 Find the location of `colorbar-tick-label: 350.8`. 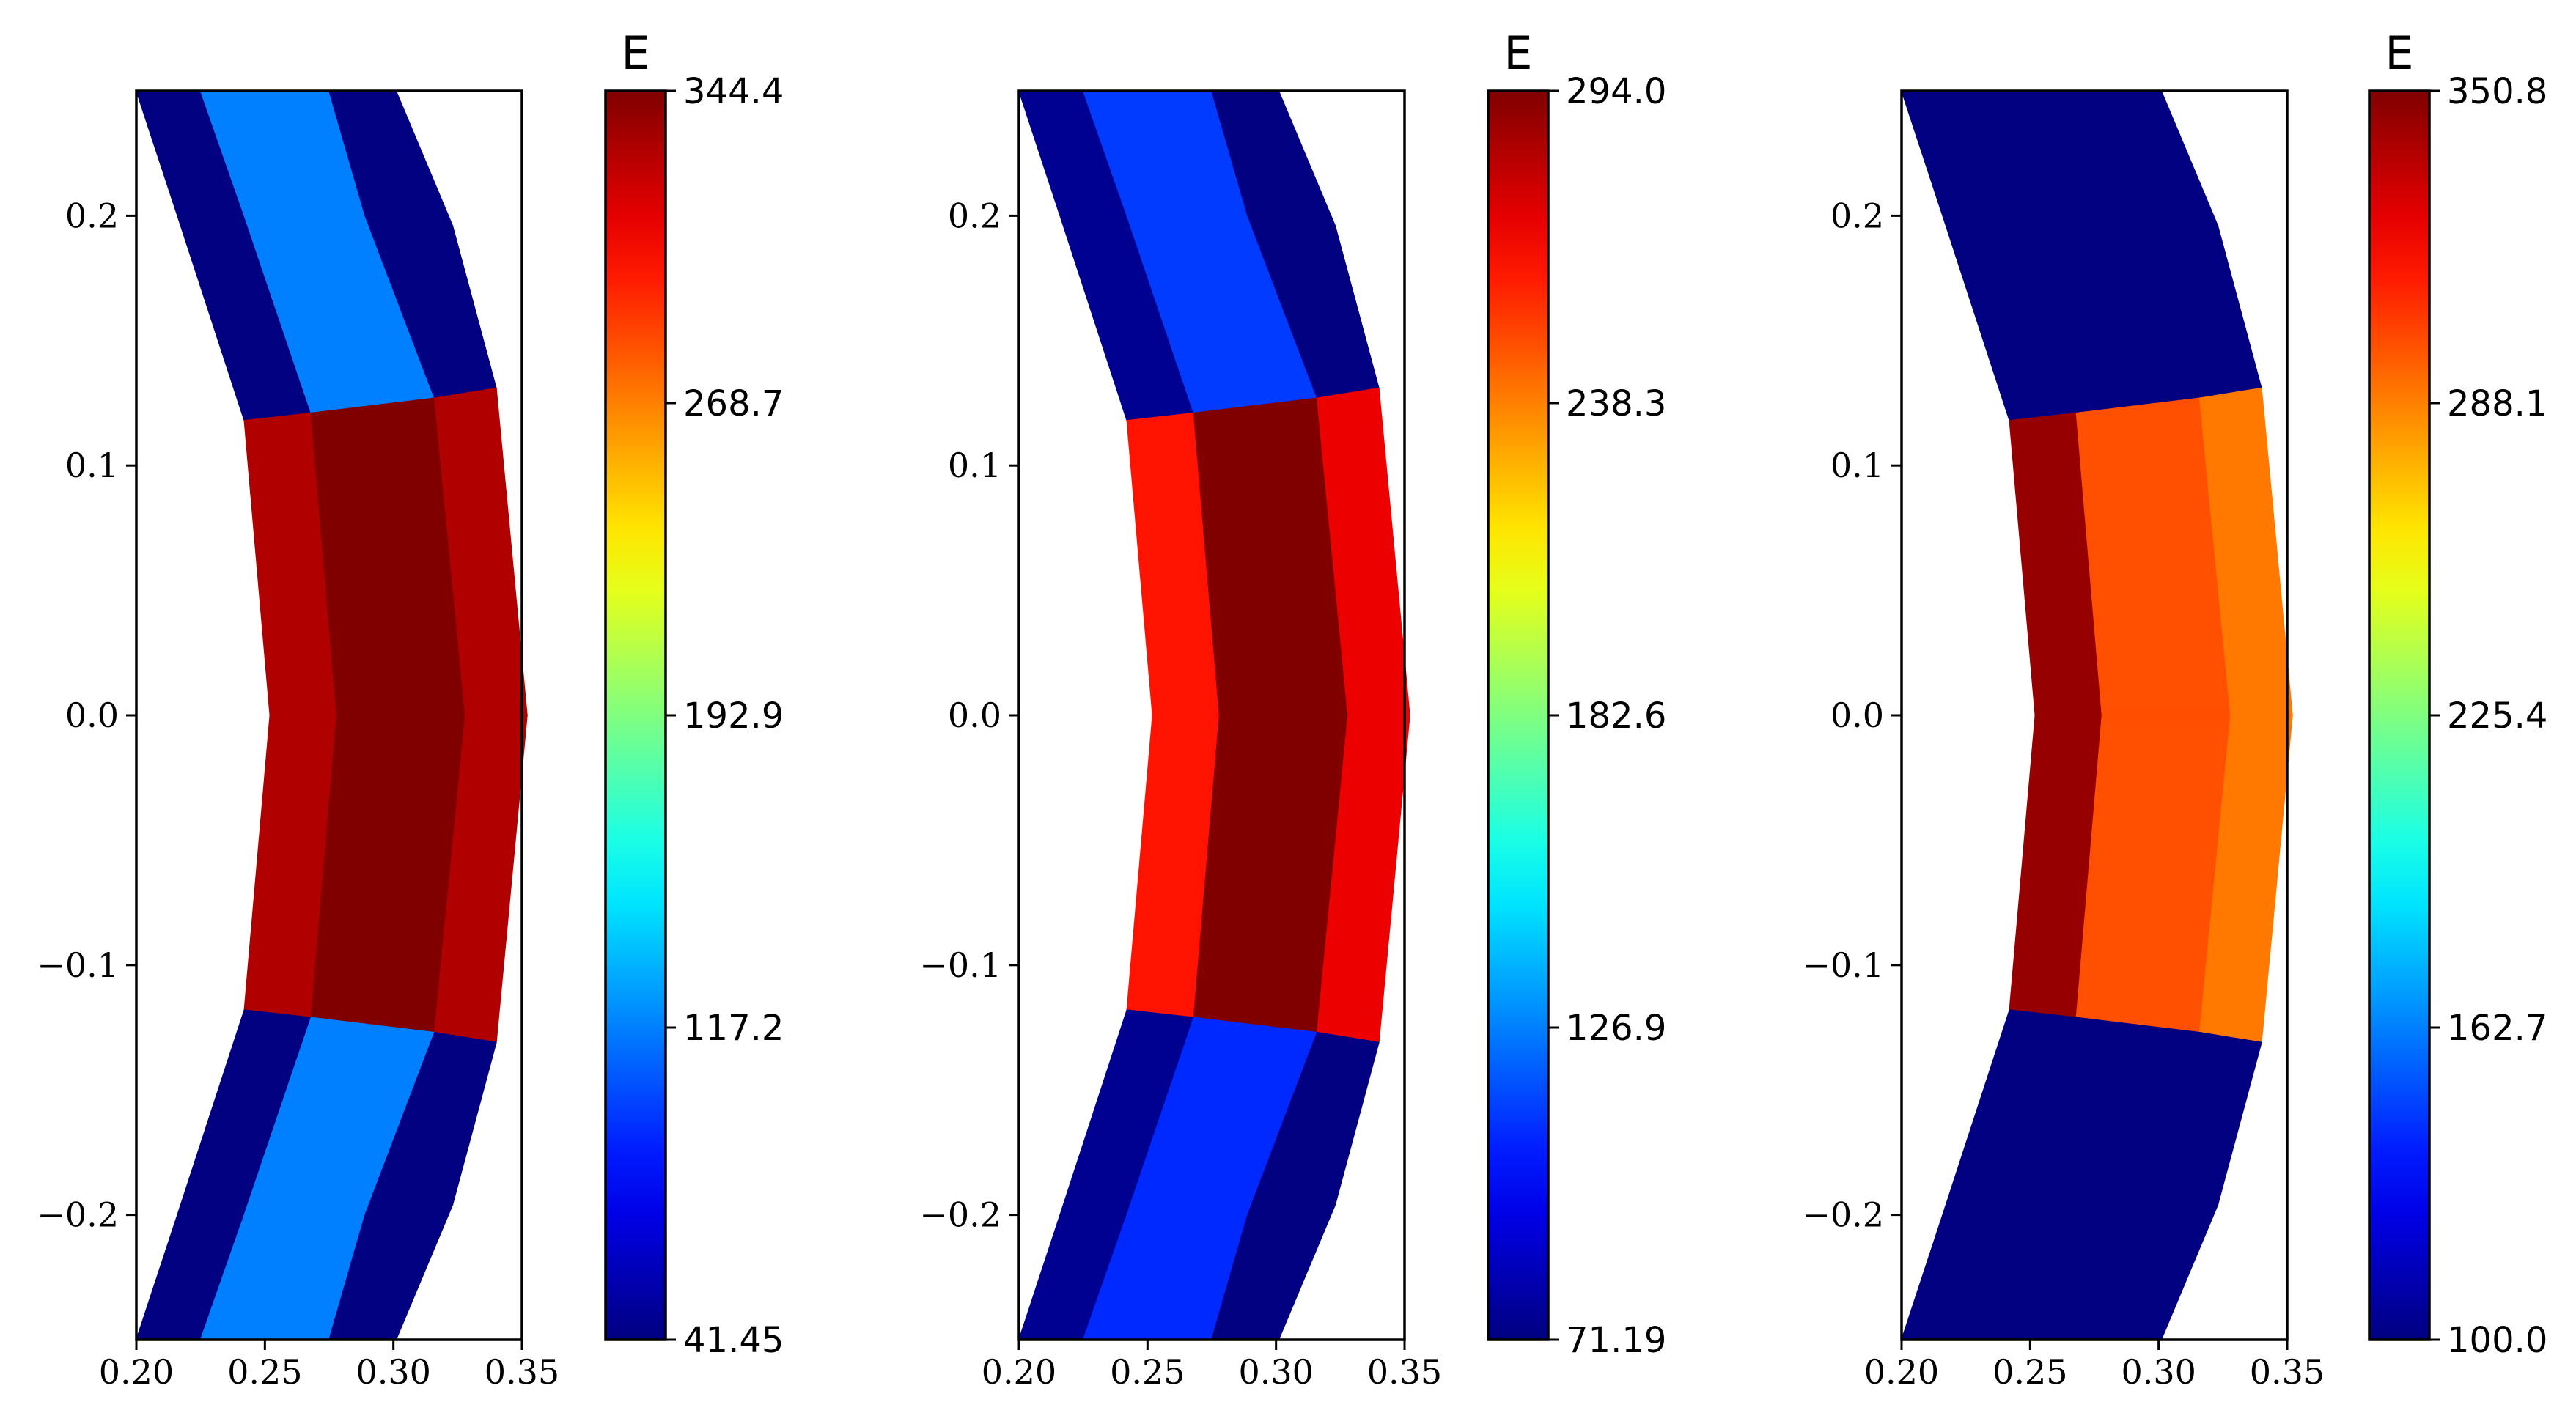

colorbar-tick-label: 350.8 is located at coordinates (2497, 91).